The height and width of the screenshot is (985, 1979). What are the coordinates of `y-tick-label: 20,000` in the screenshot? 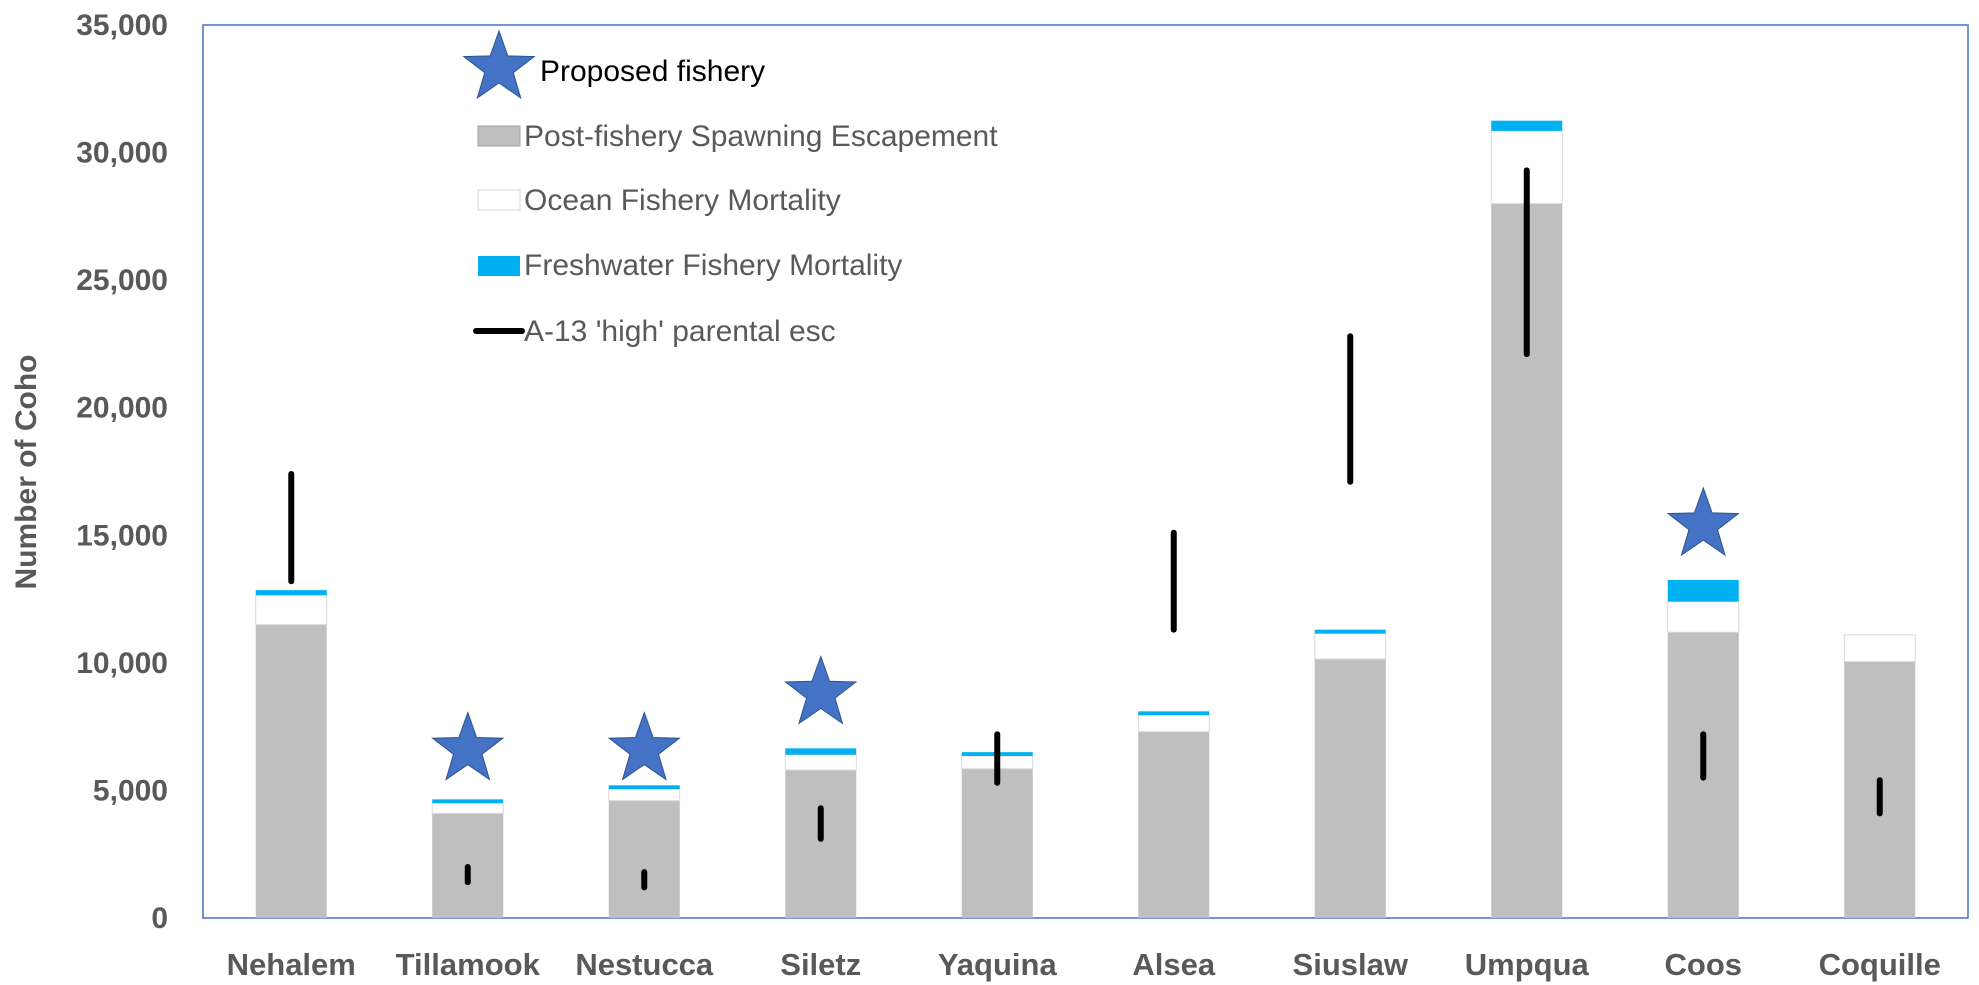 It's located at (122, 408).